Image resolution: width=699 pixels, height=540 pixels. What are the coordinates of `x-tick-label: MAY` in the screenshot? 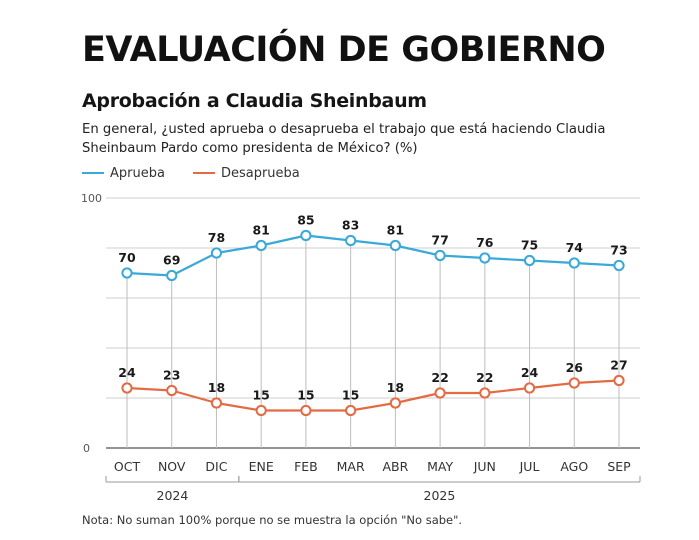 It's located at (440, 466).